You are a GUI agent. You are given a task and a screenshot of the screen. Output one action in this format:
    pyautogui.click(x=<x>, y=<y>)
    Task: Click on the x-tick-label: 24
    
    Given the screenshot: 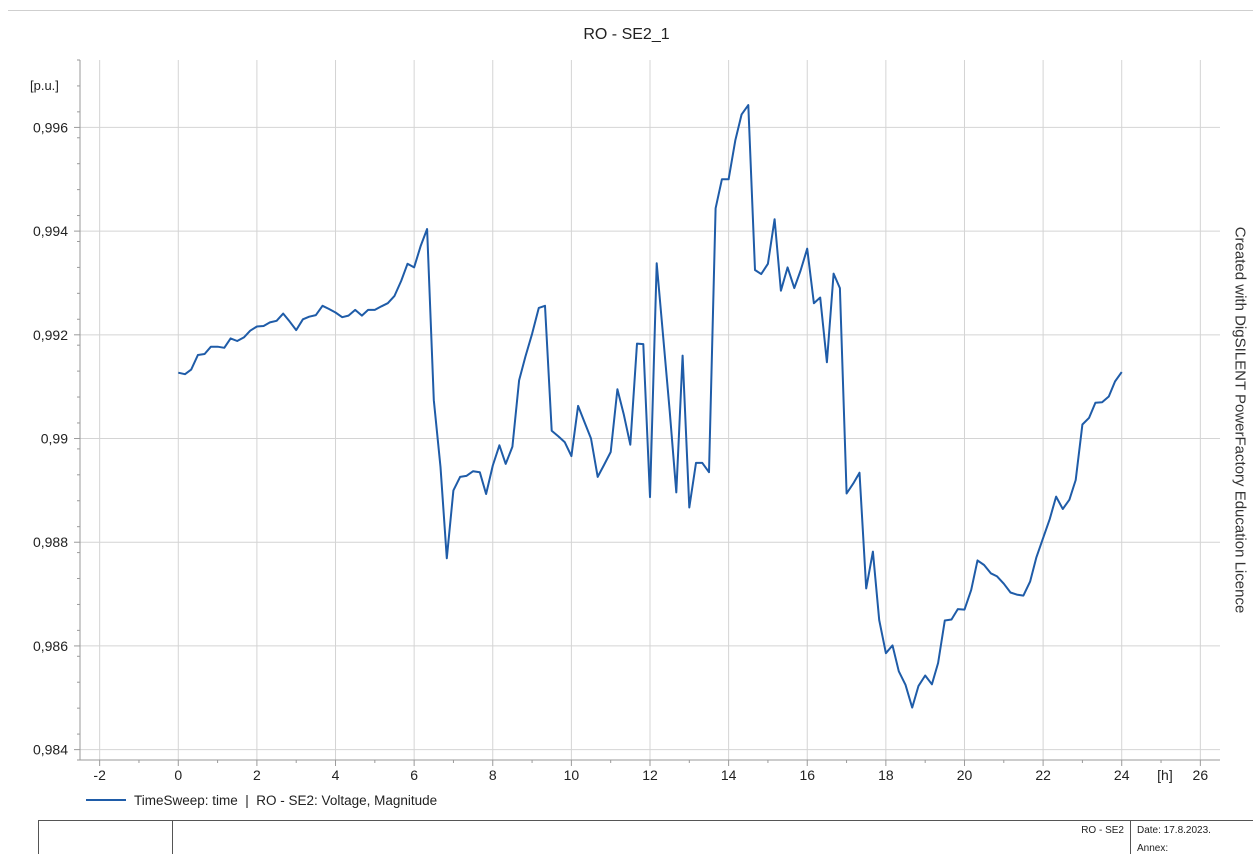 What is the action you would take?
    pyautogui.click(x=1122, y=775)
    